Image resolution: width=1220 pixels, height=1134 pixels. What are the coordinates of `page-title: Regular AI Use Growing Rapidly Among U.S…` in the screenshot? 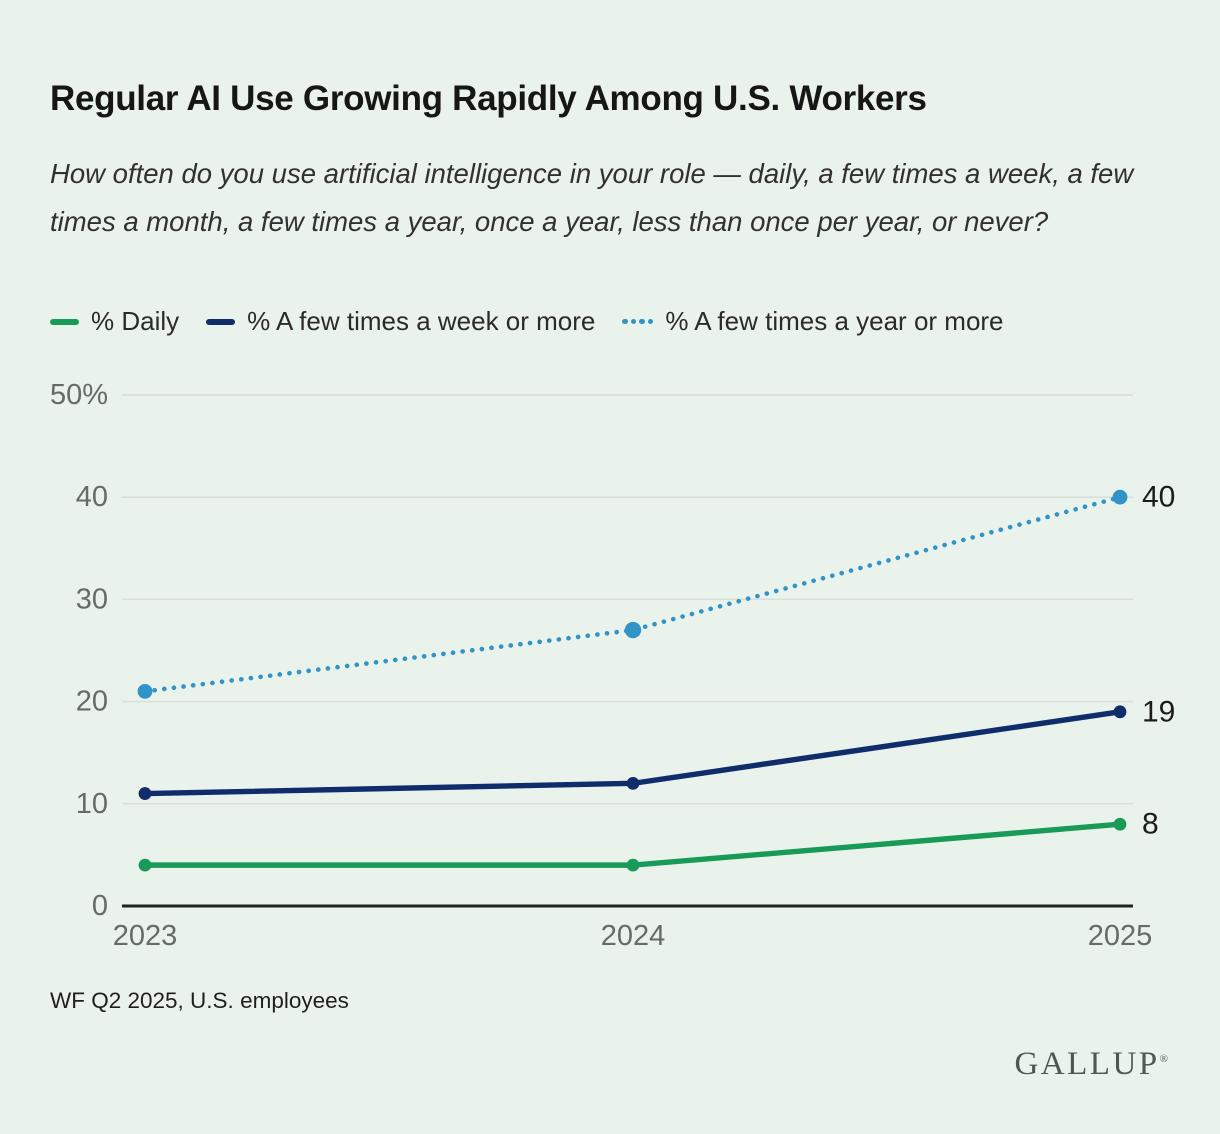 It's located at (488, 99).